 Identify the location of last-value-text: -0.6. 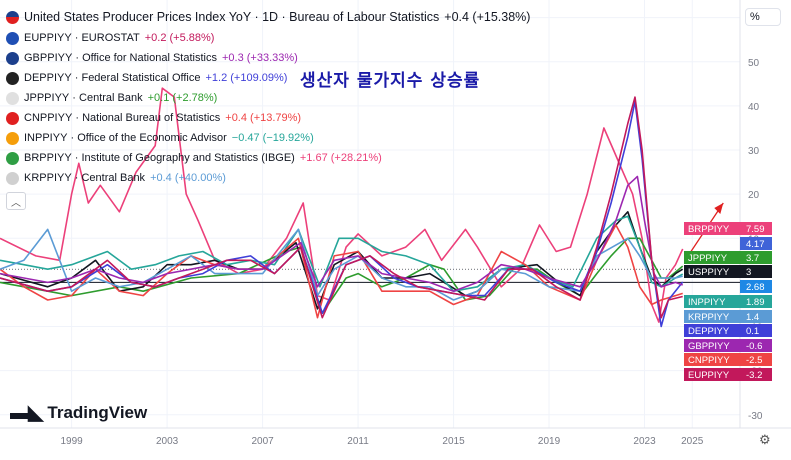
(754, 346).